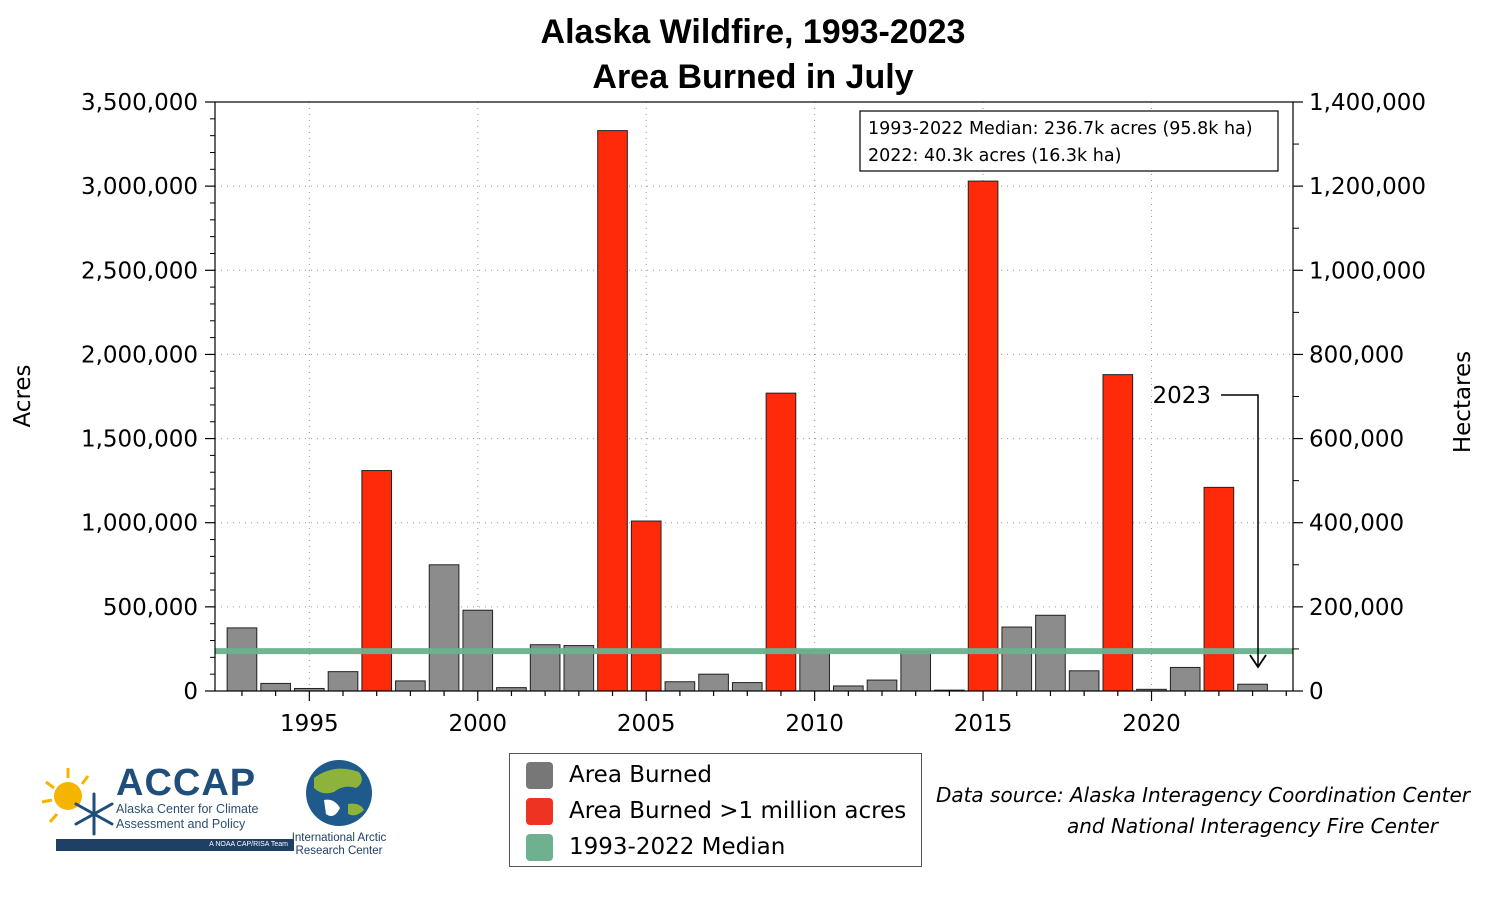  I want to click on x-tick-label: 2020, so click(1151, 724).